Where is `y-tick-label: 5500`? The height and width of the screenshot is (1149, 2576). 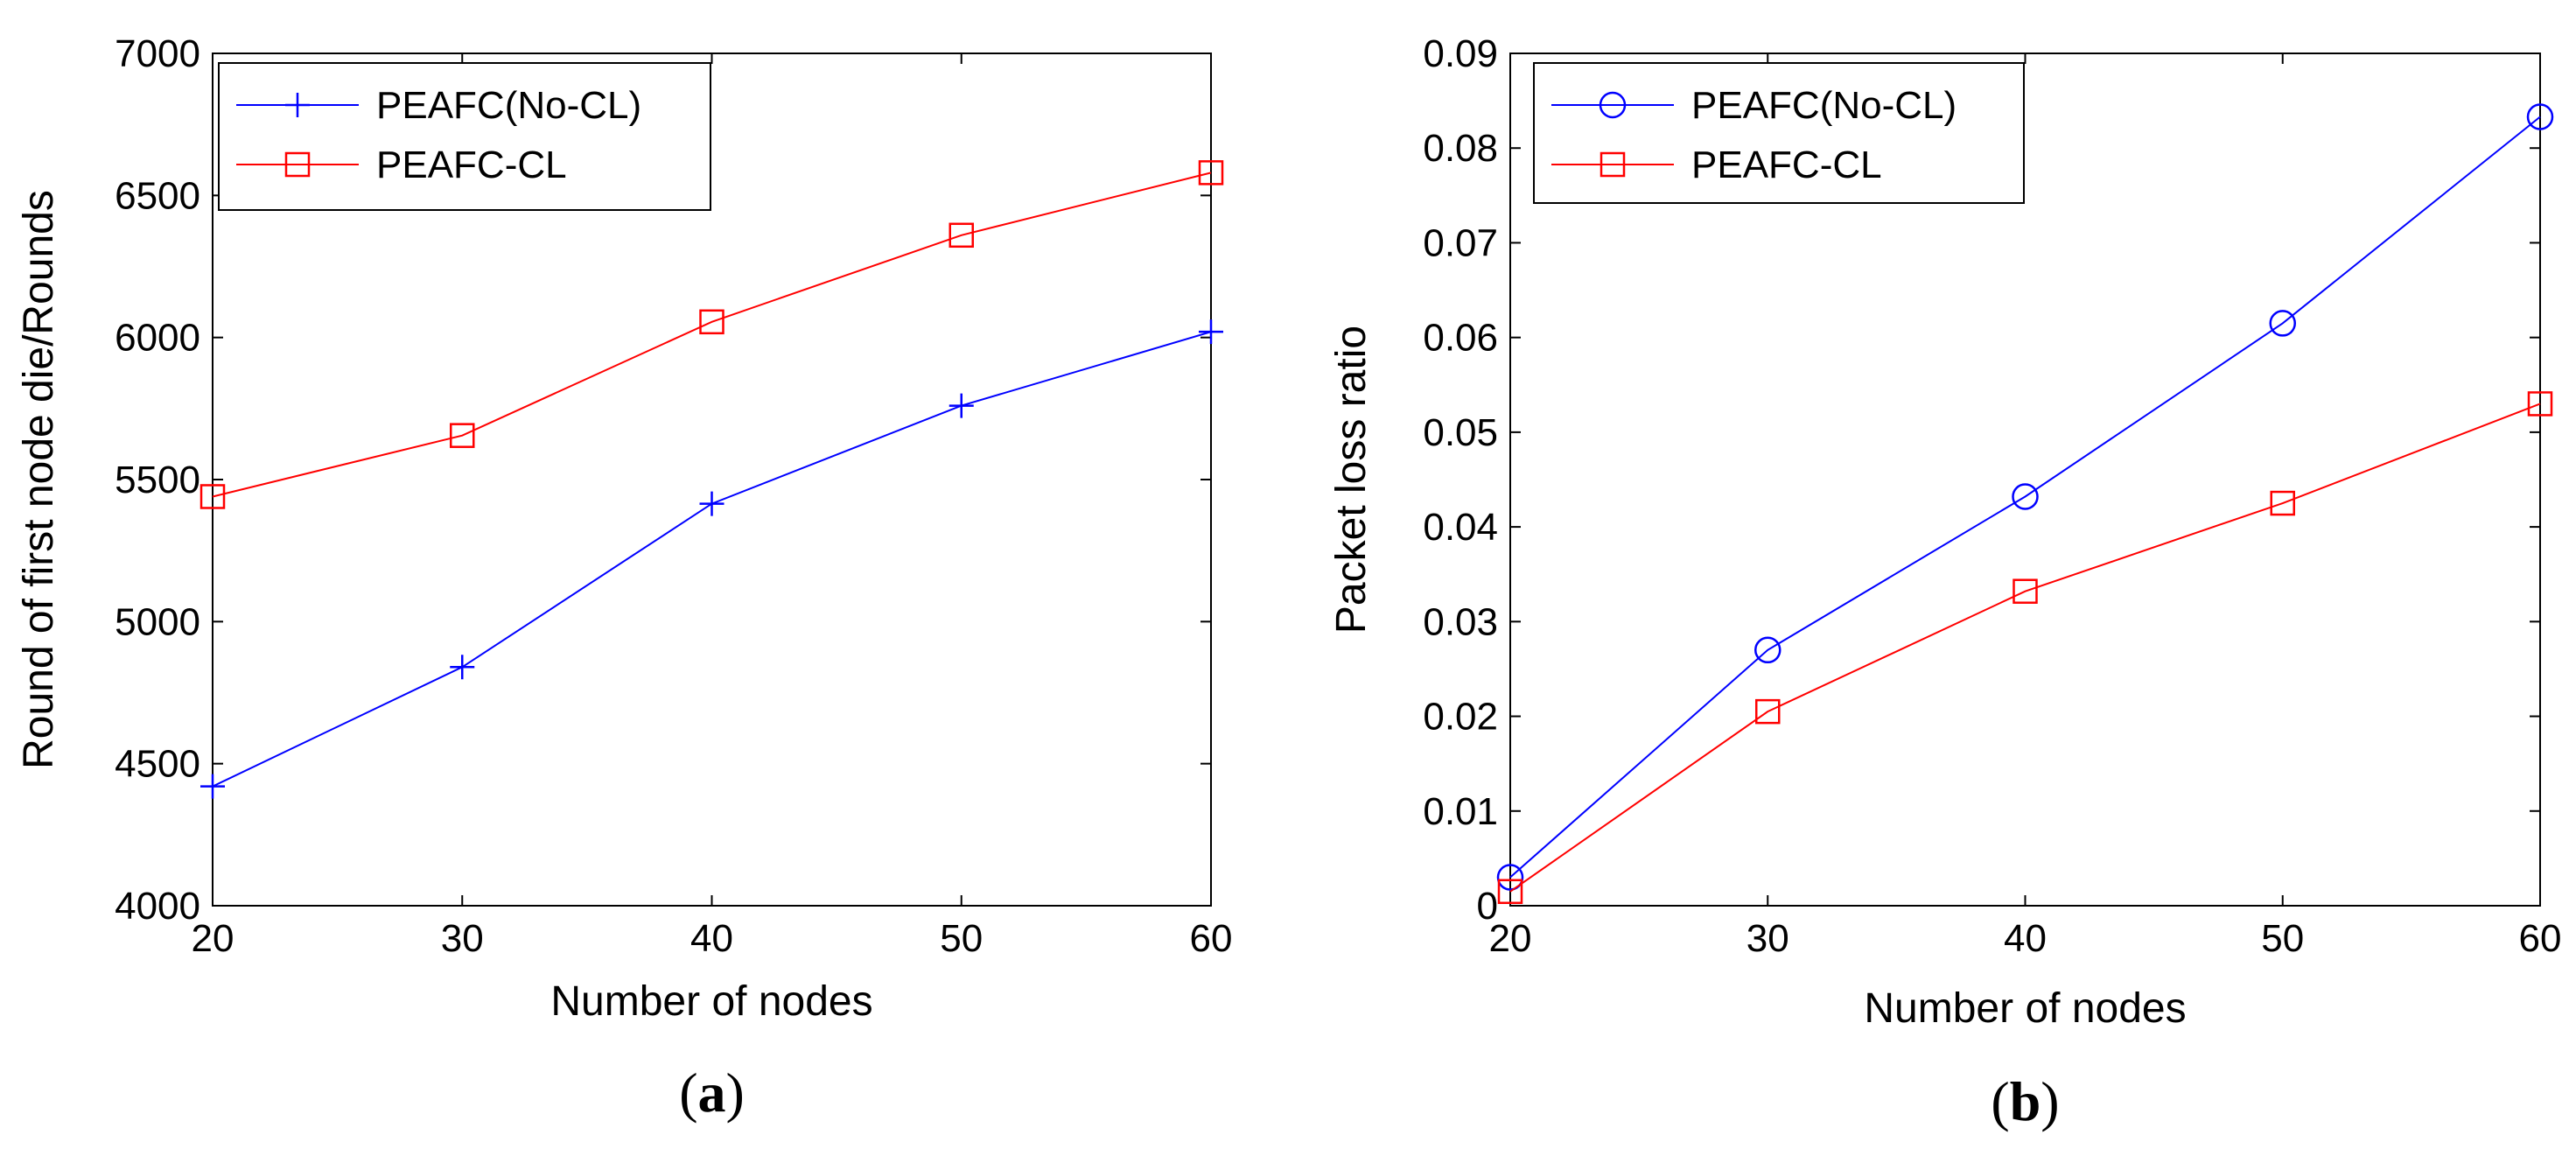 y-tick-label: 5500 is located at coordinates (157, 480).